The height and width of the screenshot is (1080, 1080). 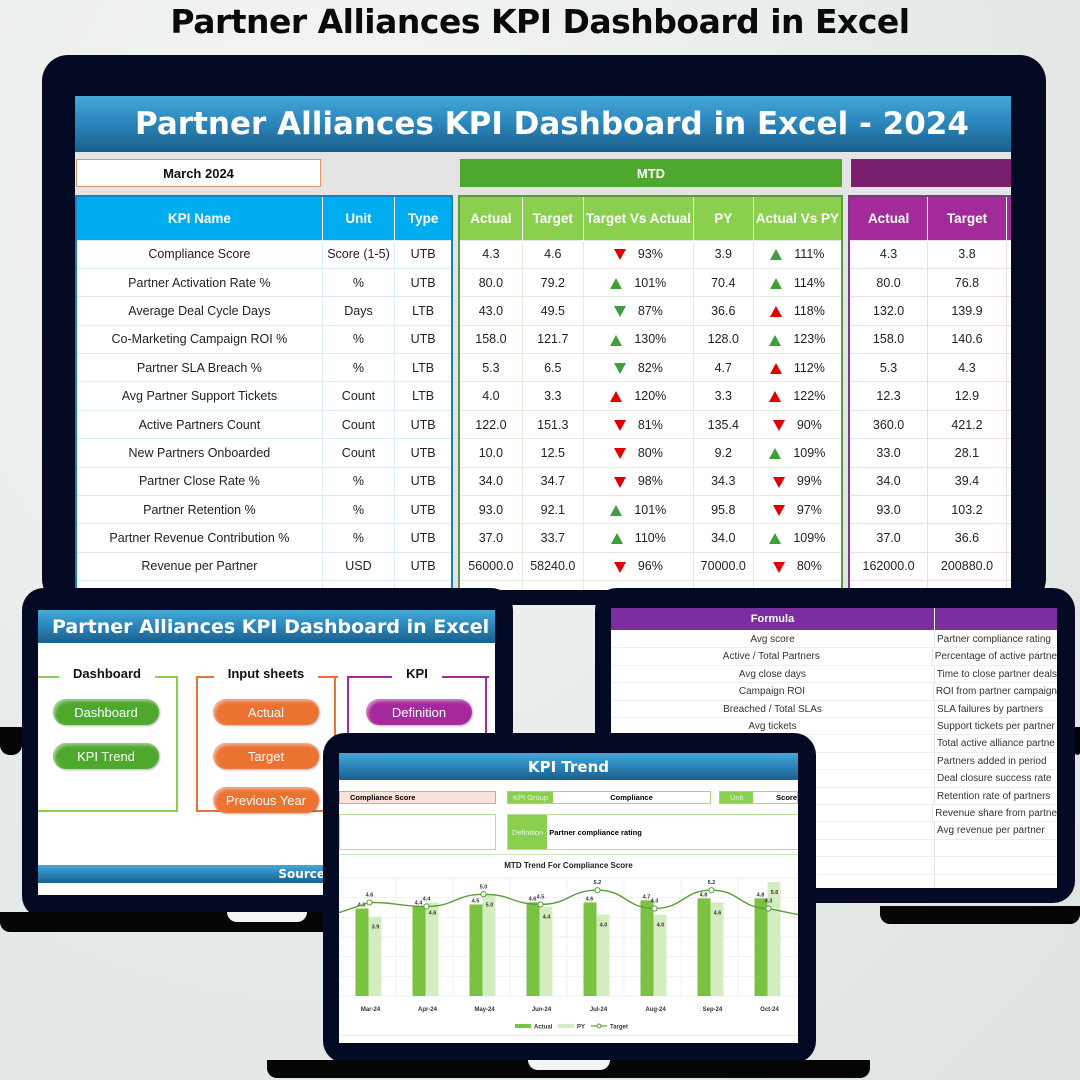 I want to click on group-dashboard-title: Dashboard, so click(x=107, y=673).